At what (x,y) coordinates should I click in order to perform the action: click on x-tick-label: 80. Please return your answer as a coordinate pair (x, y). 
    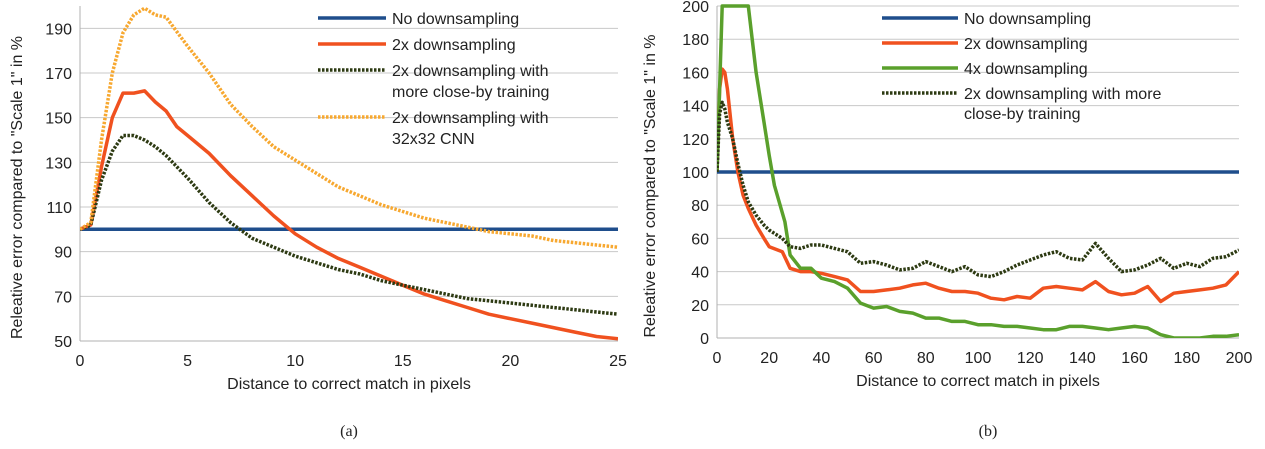
    Looking at the image, I should click on (926, 358).